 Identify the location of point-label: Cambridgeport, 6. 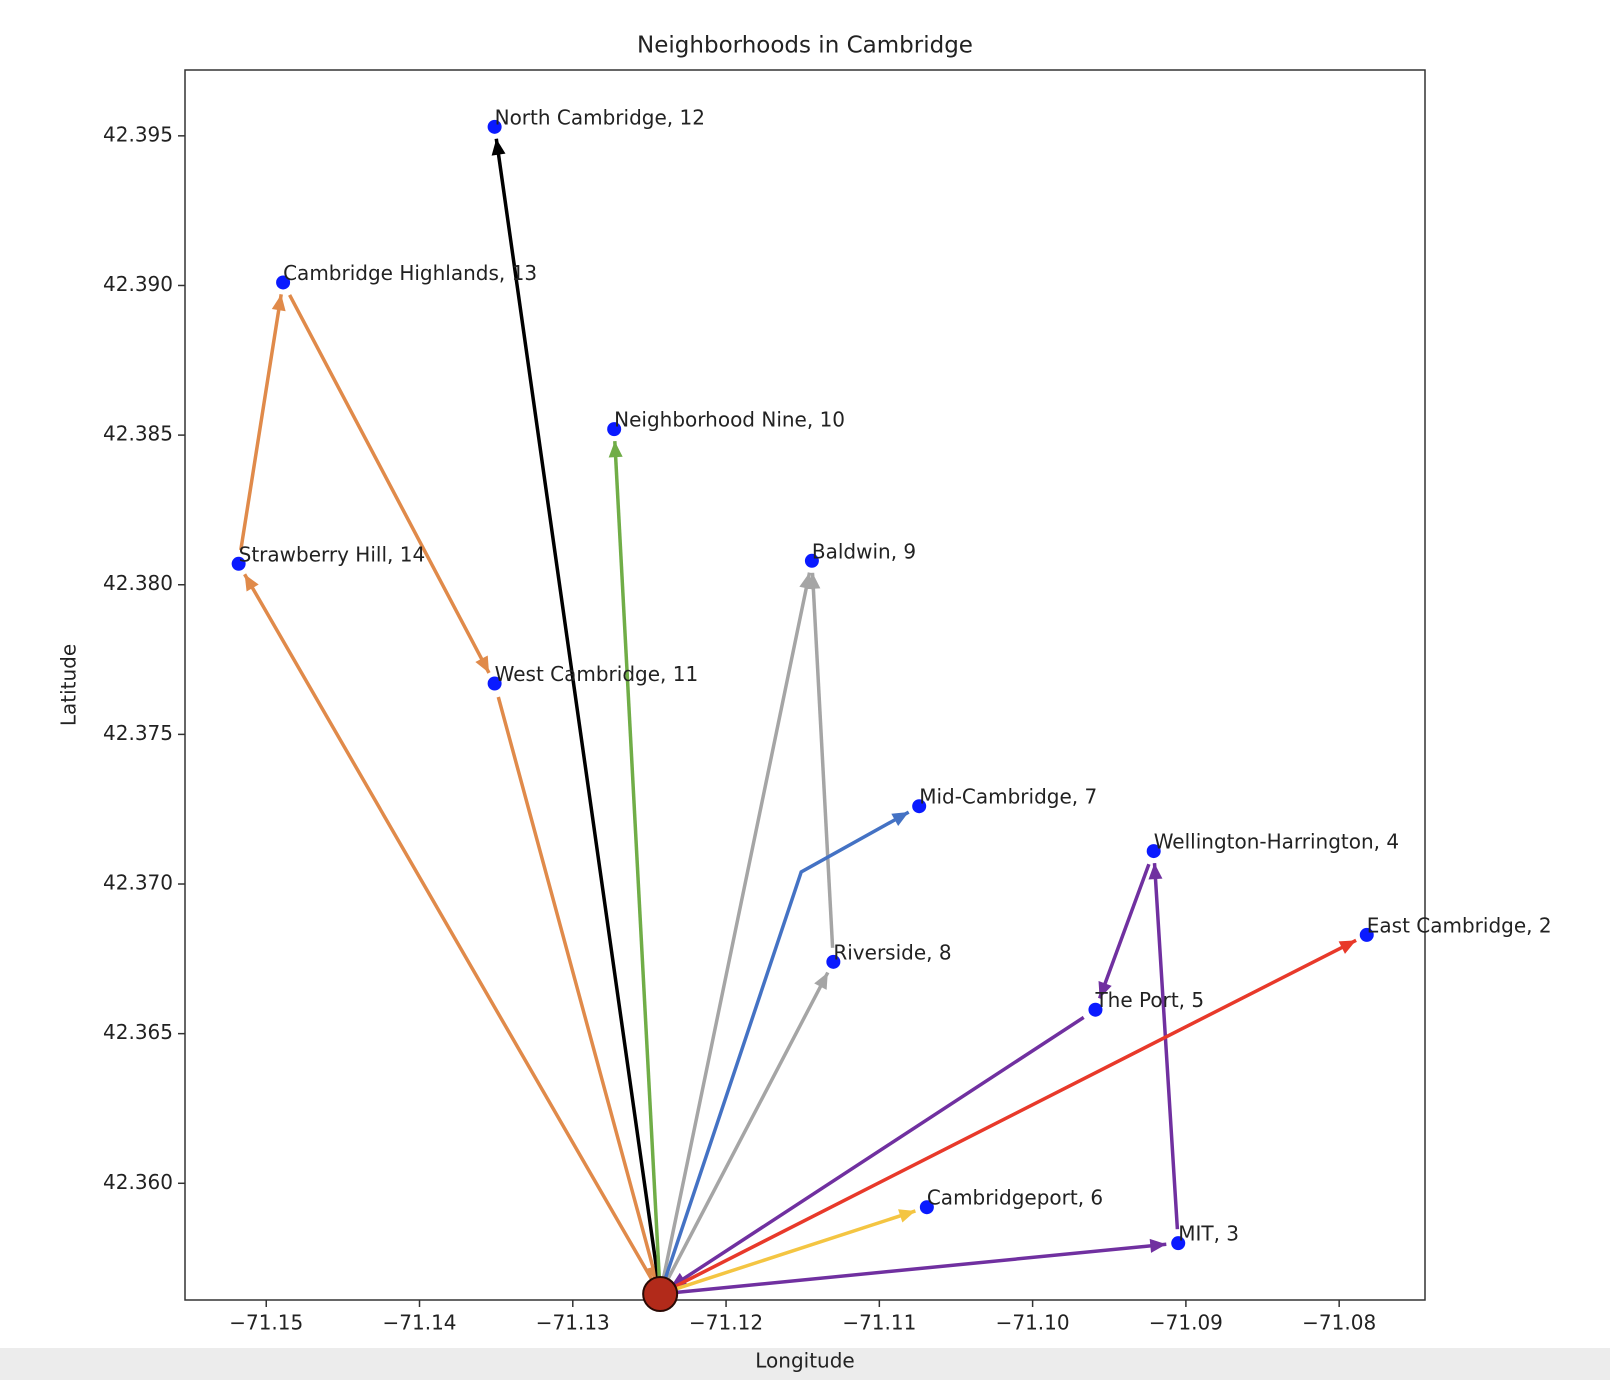
(1015, 1198).